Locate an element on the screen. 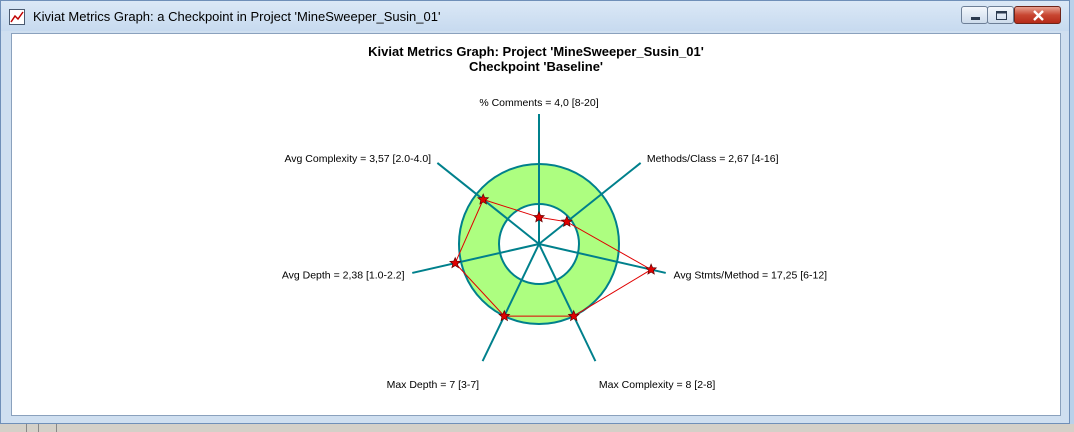  taskbar-strip is located at coordinates (537, 428).